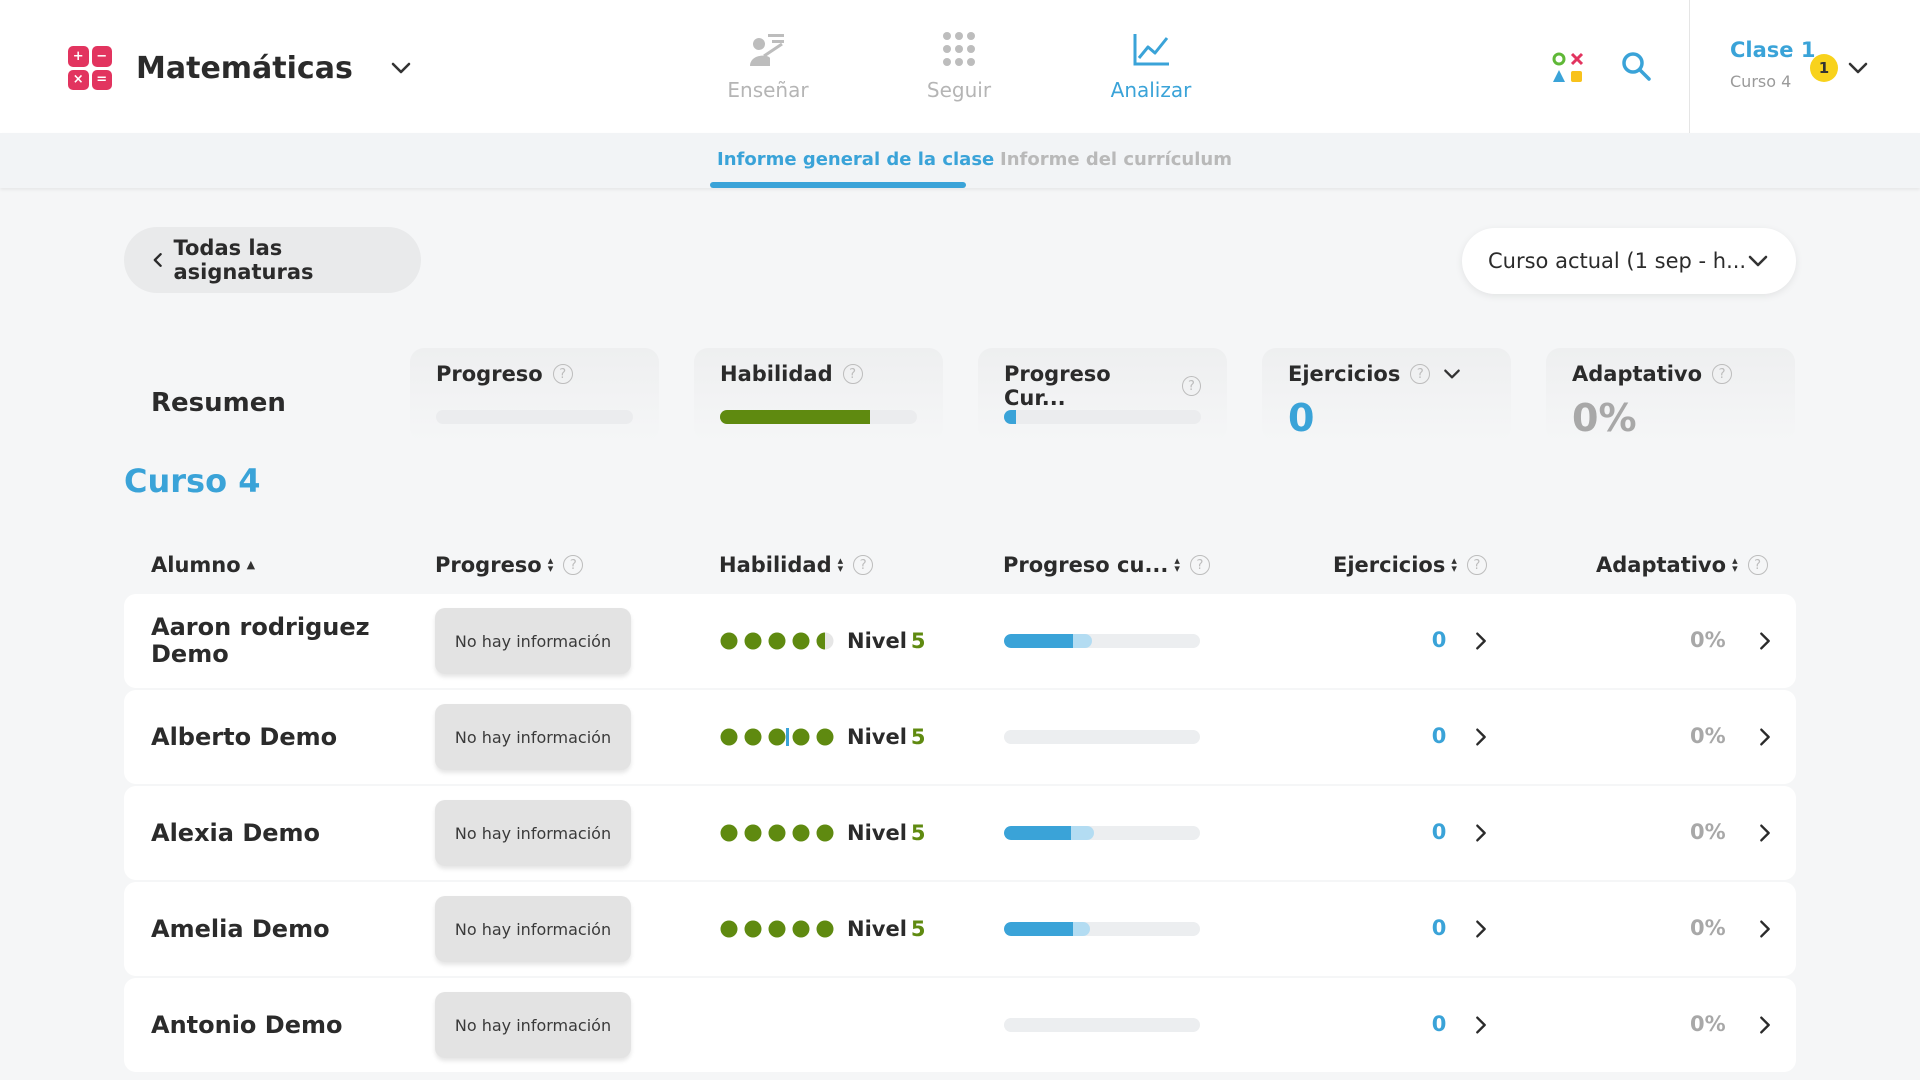 This screenshot has width=1920, height=1080. What do you see at coordinates (1568, 68) in the screenshot?
I see `app-shapes-icon` at bounding box center [1568, 68].